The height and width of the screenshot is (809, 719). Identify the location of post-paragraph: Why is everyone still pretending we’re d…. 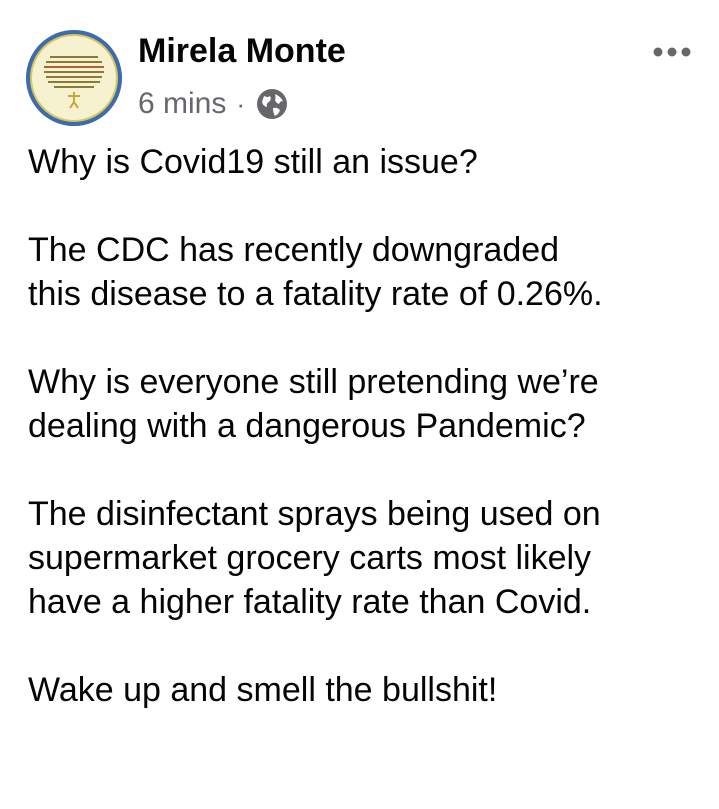
(368, 404).